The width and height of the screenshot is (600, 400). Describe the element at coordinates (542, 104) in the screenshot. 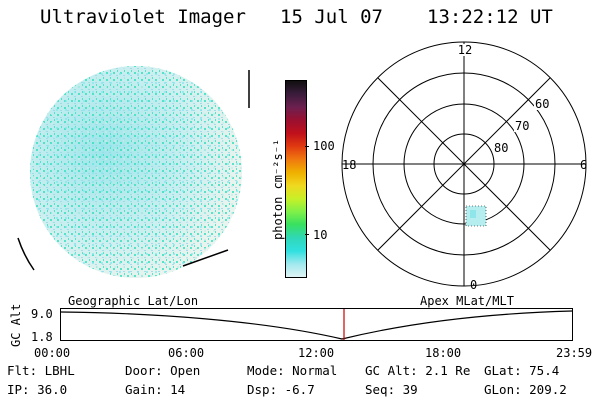

I see `lat-label-60: 60` at that location.